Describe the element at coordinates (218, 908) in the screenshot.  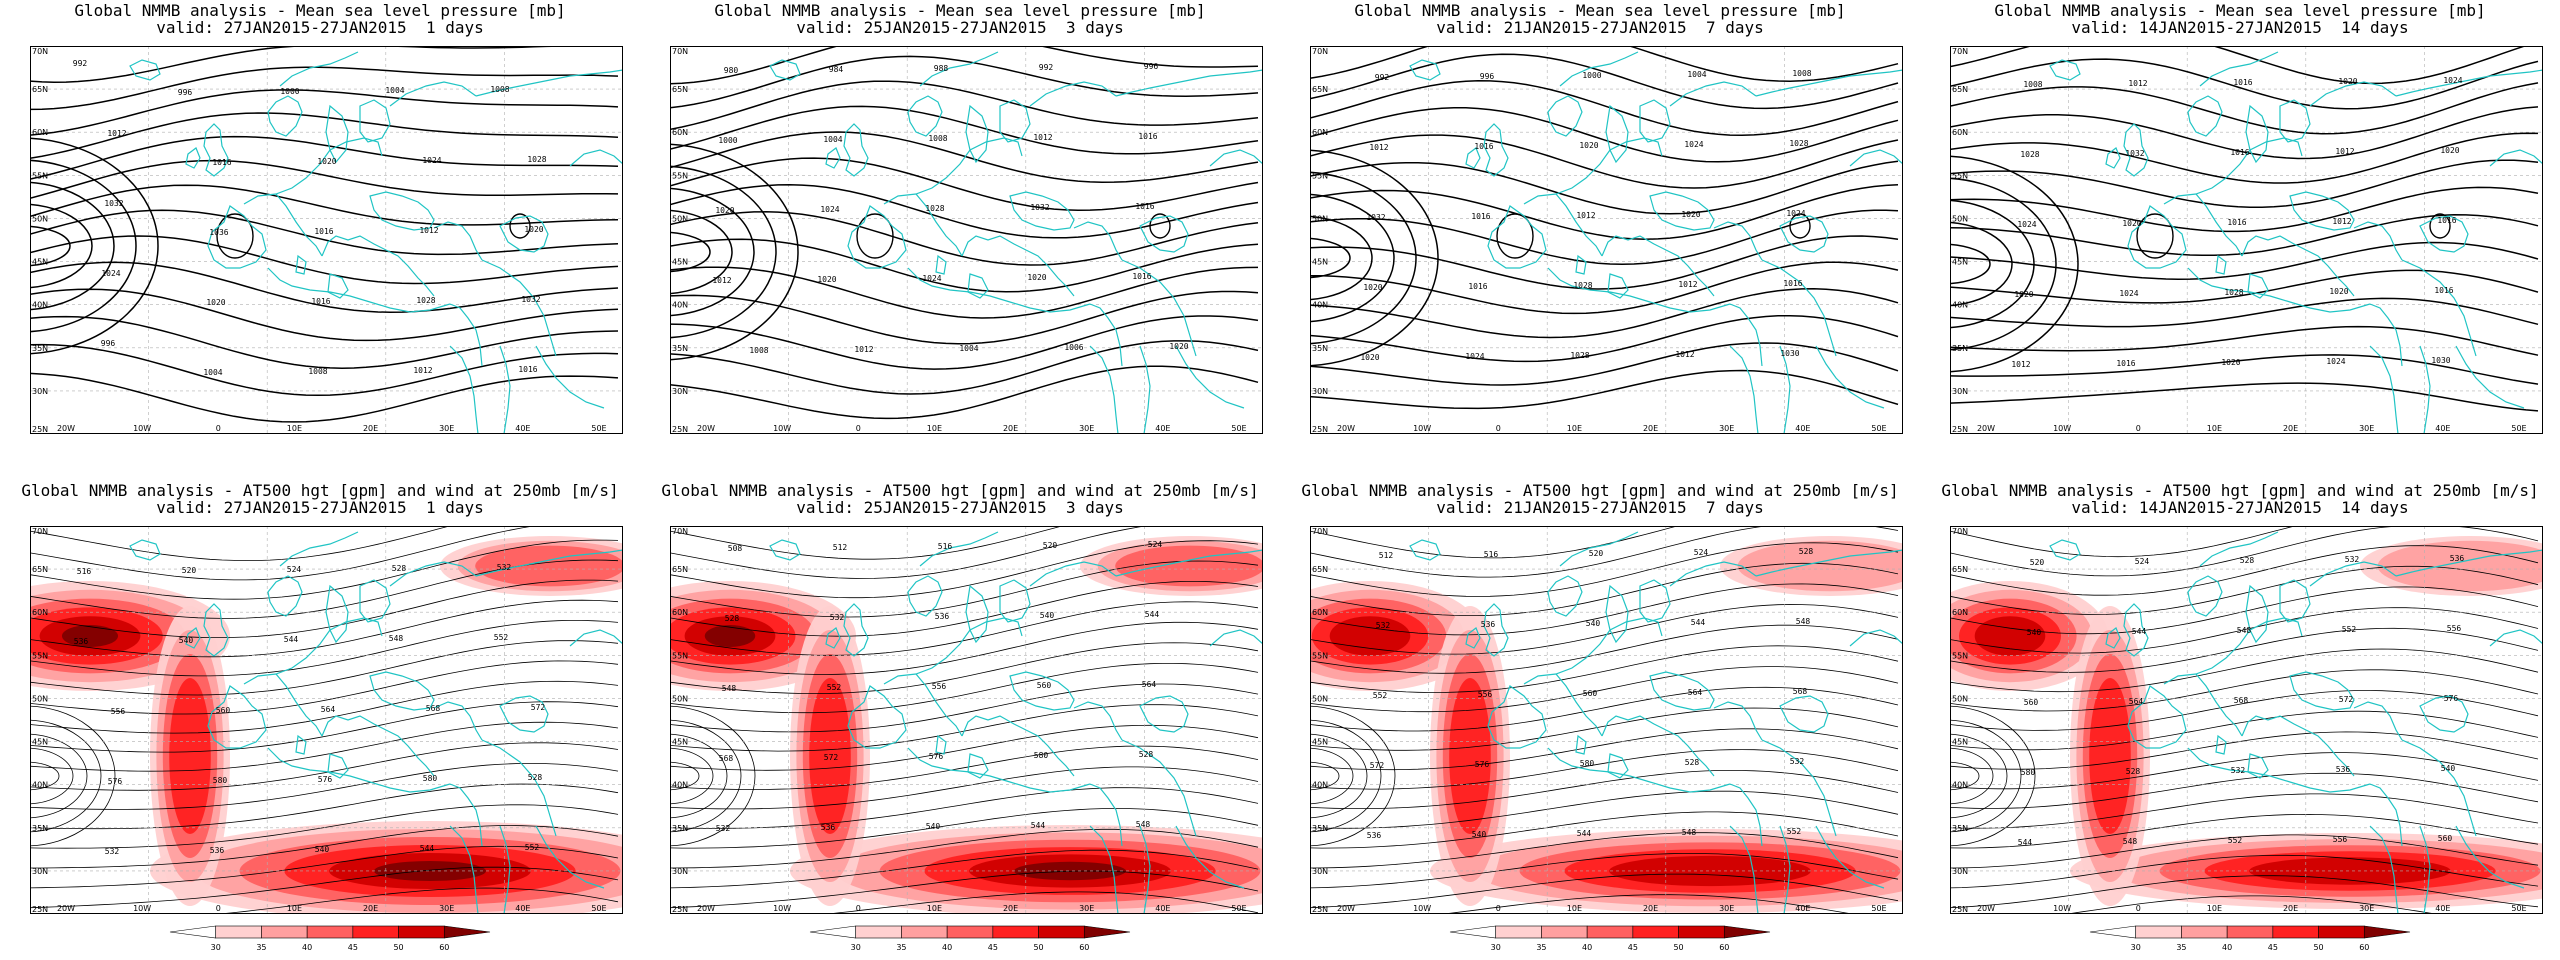
I see `lon-tick-label: 0` at that location.